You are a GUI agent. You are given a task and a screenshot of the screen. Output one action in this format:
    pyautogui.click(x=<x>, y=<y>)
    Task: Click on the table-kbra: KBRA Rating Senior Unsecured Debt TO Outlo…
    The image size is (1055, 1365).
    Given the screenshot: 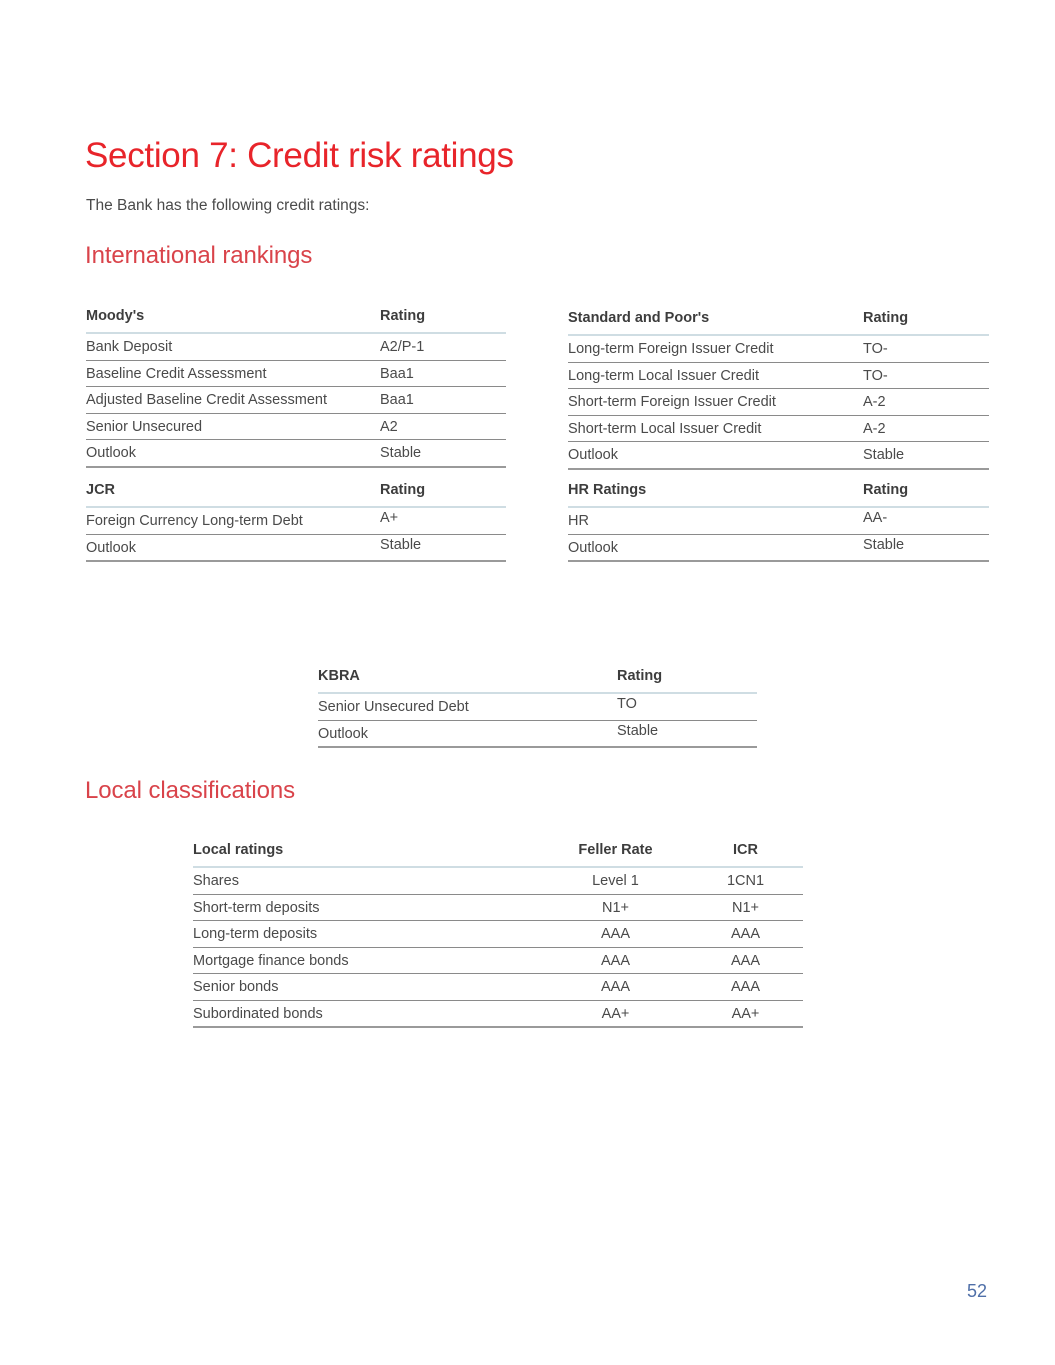 What is the action you would take?
    pyautogui.click(x=537, y=705)
    